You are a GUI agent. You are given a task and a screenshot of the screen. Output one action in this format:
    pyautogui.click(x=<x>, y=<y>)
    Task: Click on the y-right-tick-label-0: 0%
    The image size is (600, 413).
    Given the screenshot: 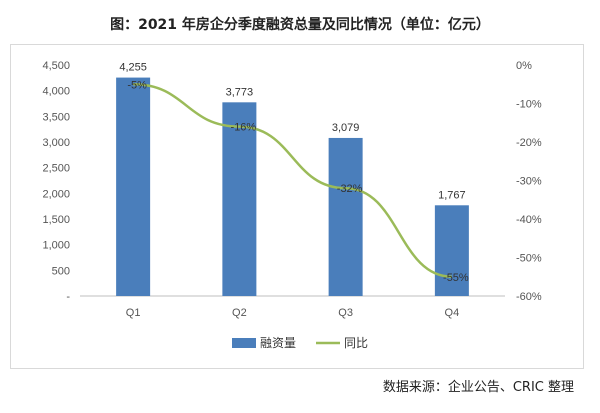 What is the action you would take?
    pyautogui.click(x=524, y=66)
    